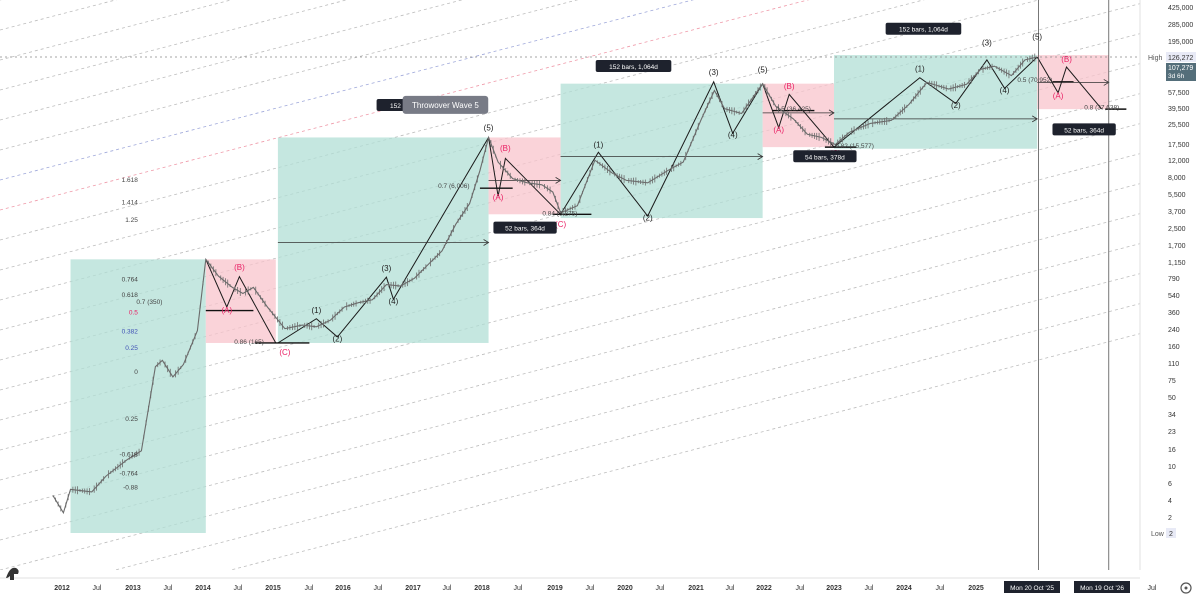 This screenshot has width=1200, height=600. Describe the element at coordinates (1174, 313) in the screenshot. I see `y-tick-label: 360` at that location.